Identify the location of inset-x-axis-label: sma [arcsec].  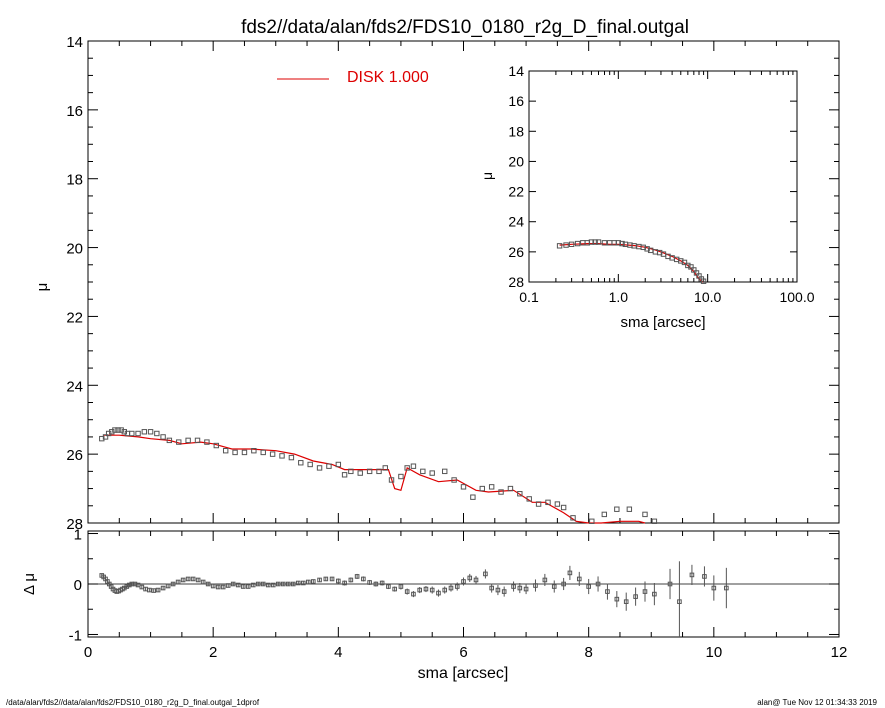
(662, 322).